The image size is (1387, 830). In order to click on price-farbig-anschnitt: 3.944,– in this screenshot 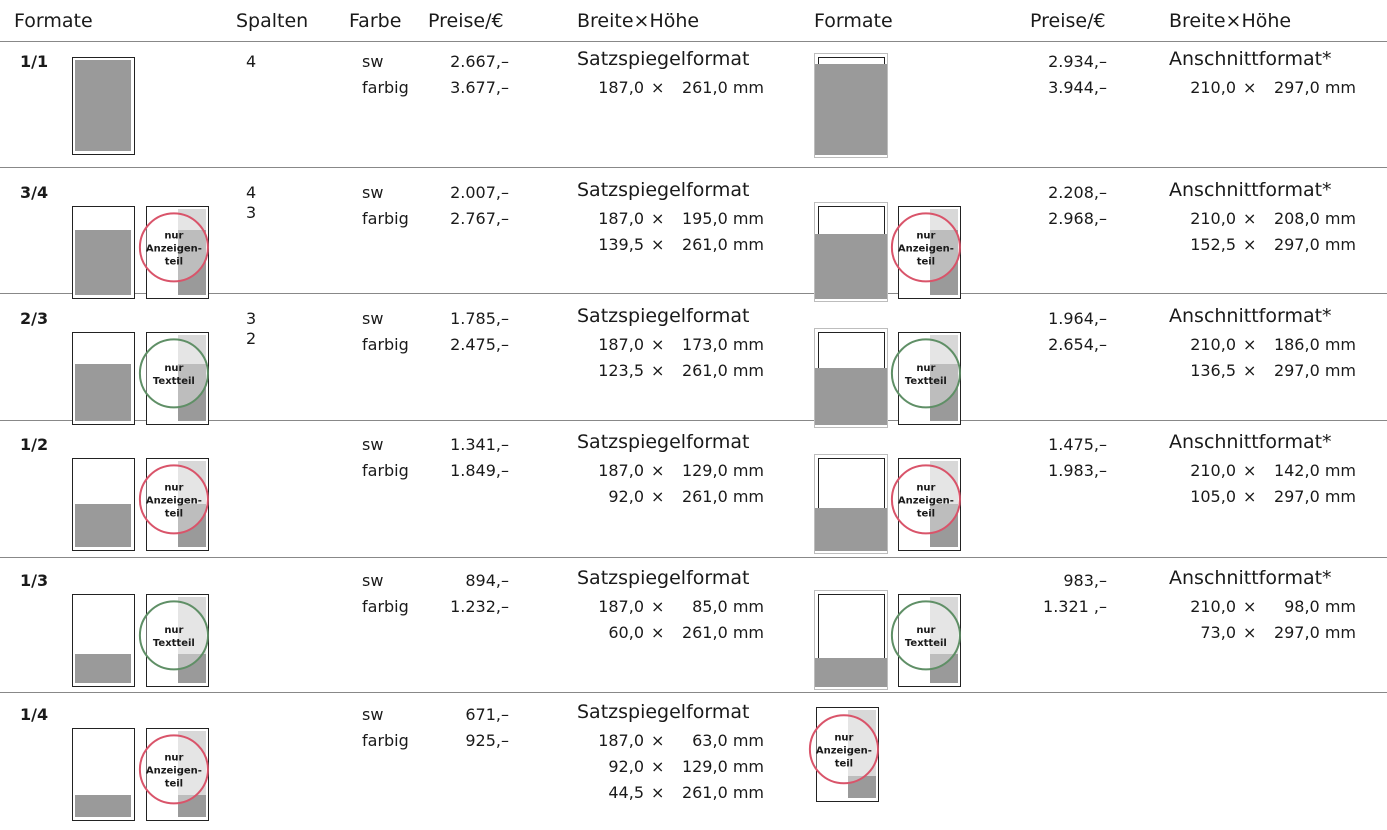, I will do `click(1077, 87)`.